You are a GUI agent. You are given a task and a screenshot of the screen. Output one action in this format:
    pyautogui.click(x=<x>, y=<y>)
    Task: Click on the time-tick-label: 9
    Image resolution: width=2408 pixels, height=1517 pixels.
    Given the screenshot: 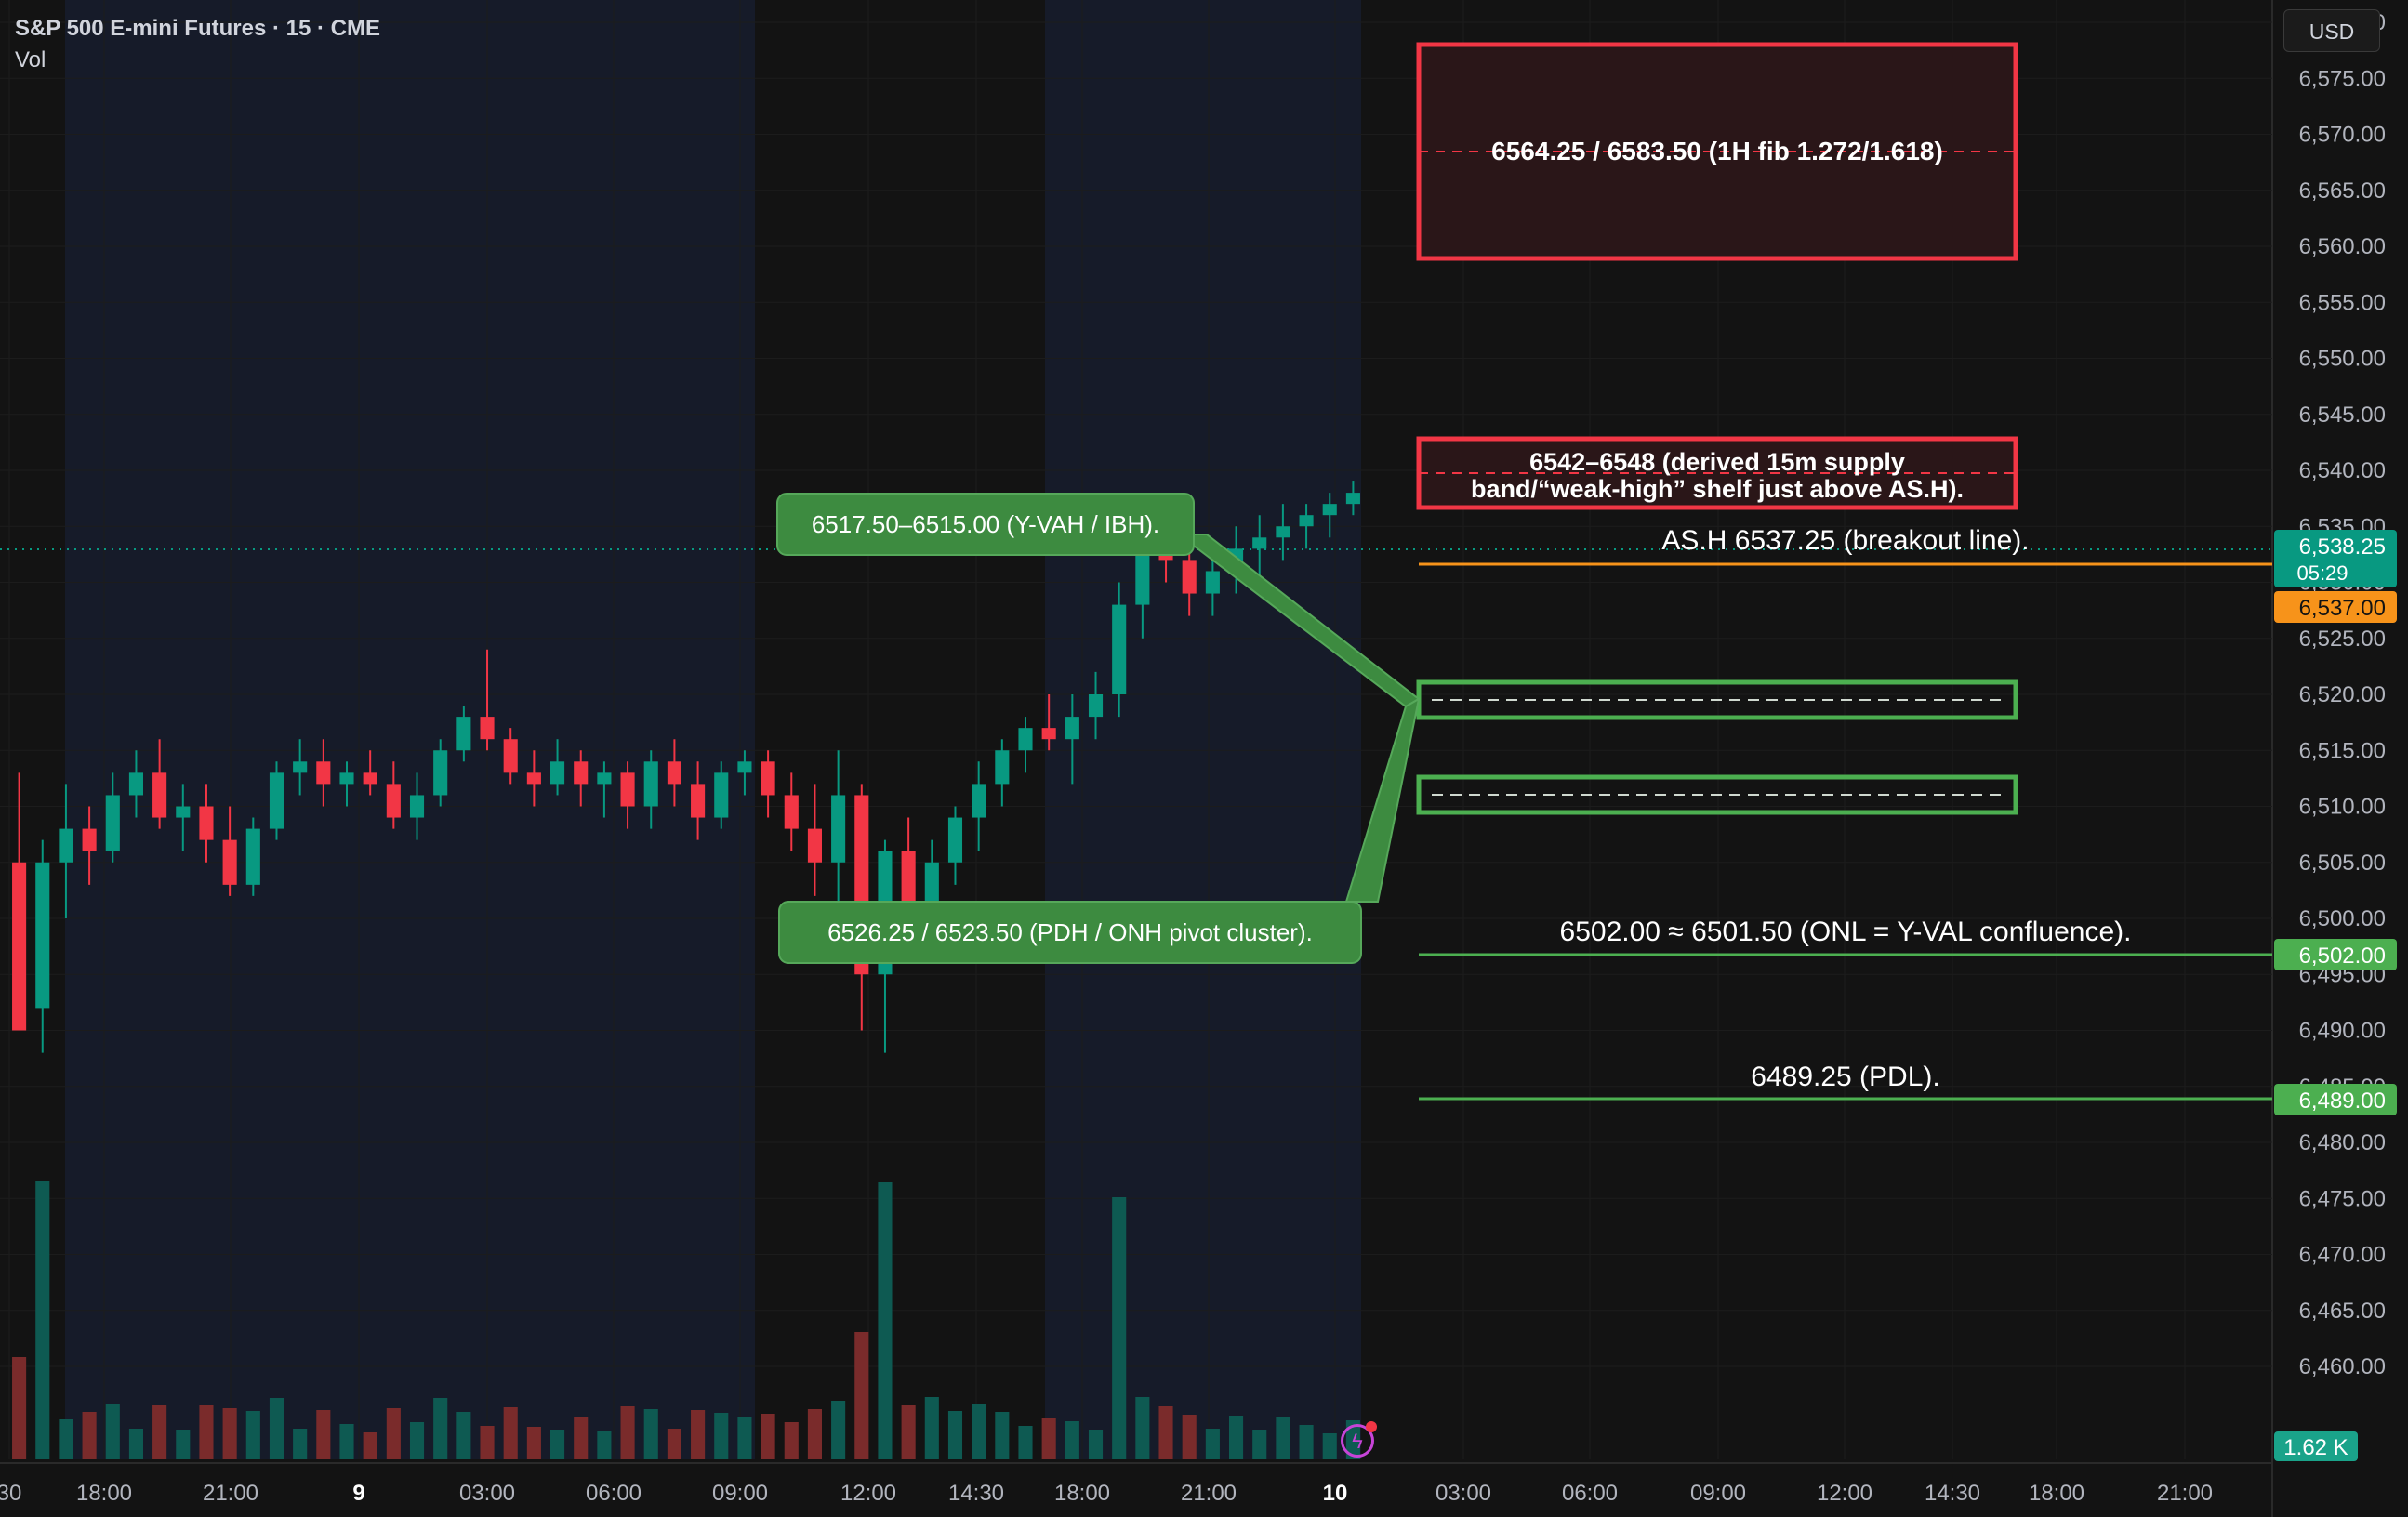 What is the action you would take?
    pyautogui.click(x=358, y=1493)
    